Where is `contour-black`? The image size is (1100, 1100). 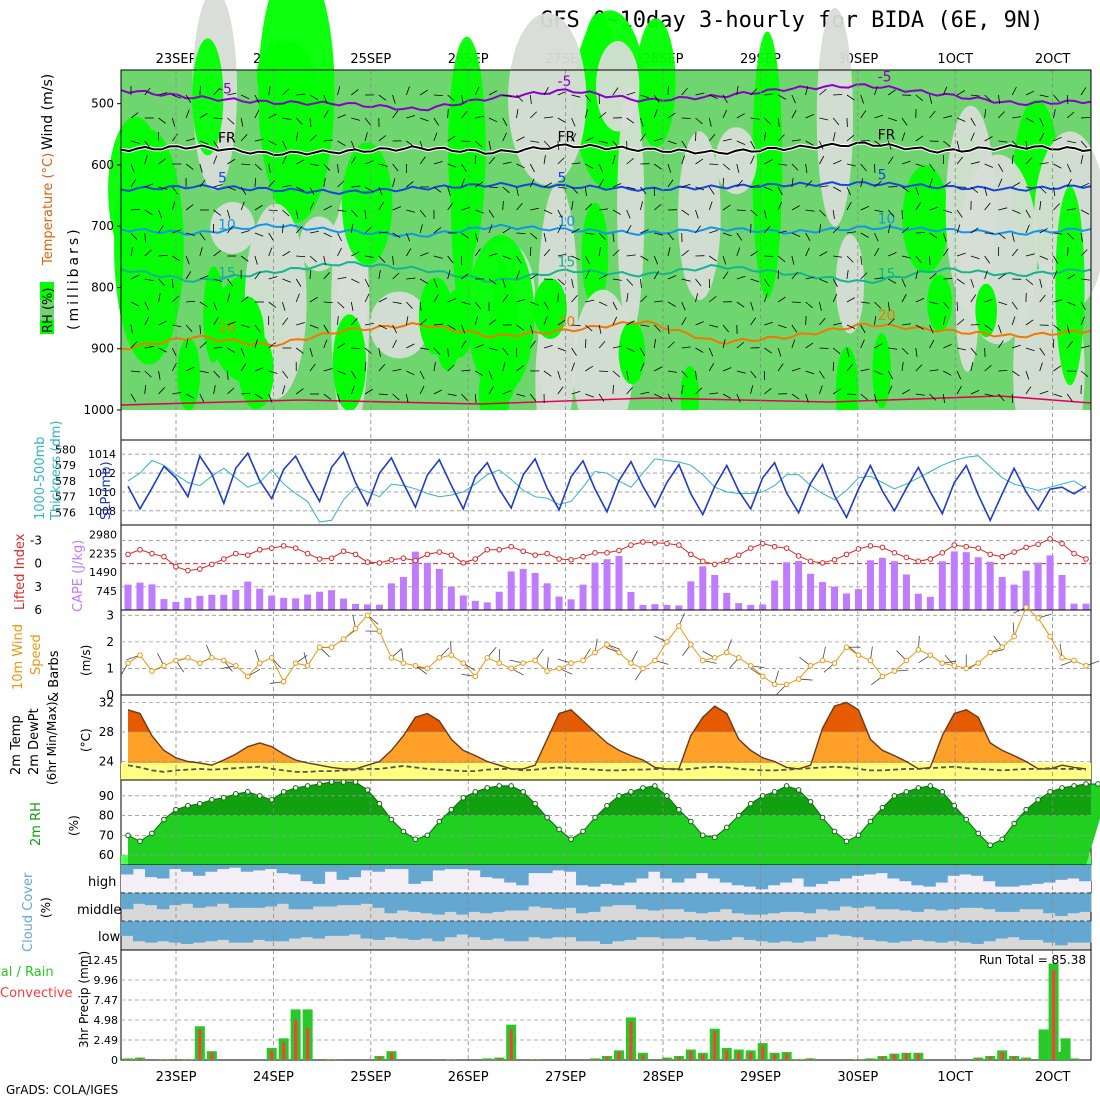
contour-black is located at coordinates (606, 149).